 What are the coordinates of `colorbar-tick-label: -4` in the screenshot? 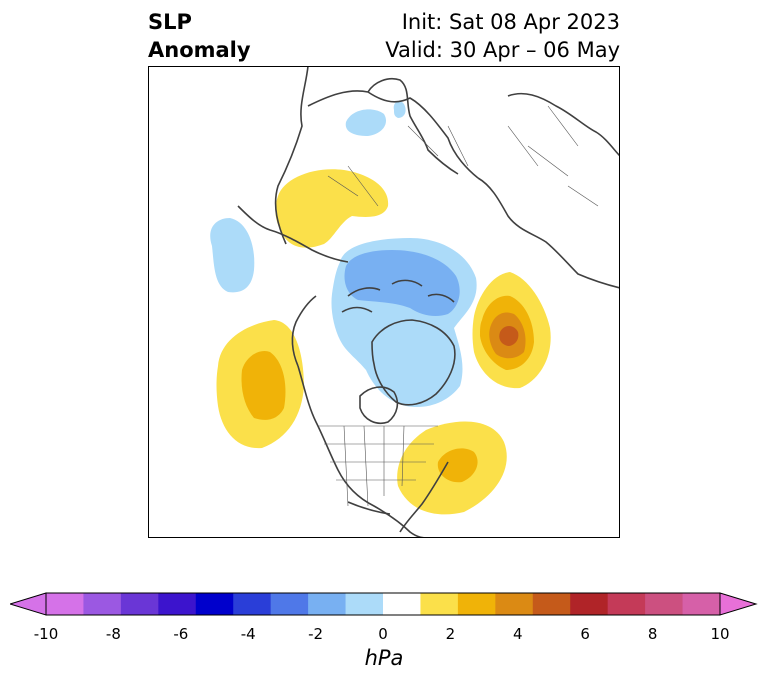 It's located at (248, 634).